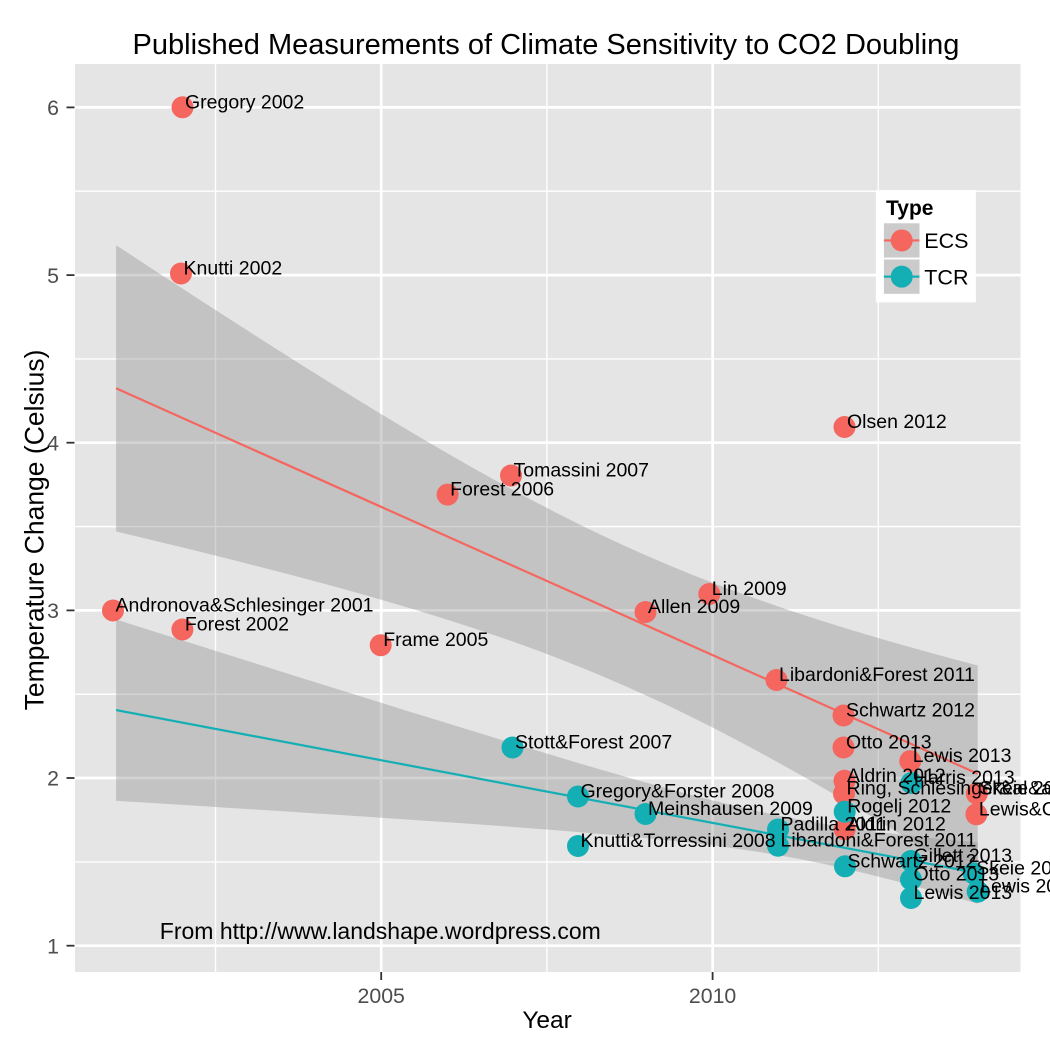  Describe the element at coordinates (53, 946) in the screenshot. I see `svg-text: 1` at that location.